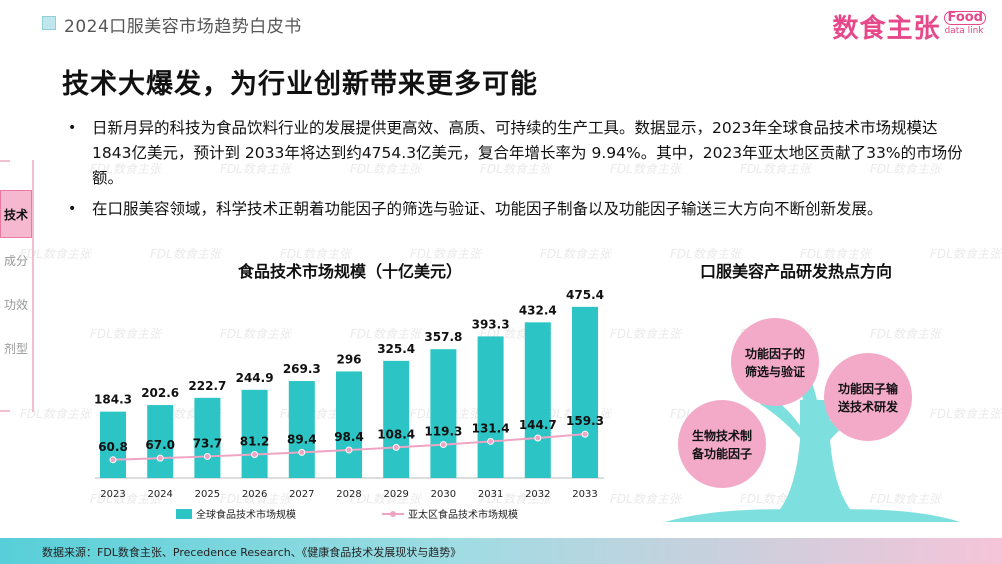  Describe the element at coordinates (348, 494) in the screenshot. I see `x-tick-label: 2028` at that location.